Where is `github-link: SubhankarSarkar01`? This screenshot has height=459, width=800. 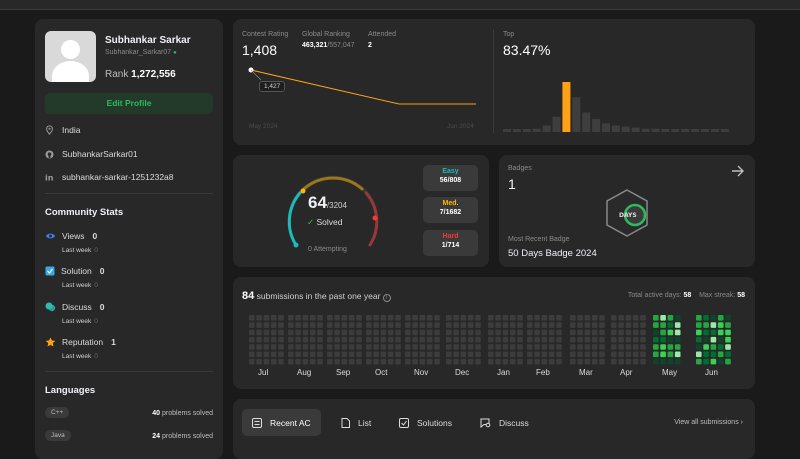 github-link: SubhankarSarkar01 is located at coordinates (100, 154).